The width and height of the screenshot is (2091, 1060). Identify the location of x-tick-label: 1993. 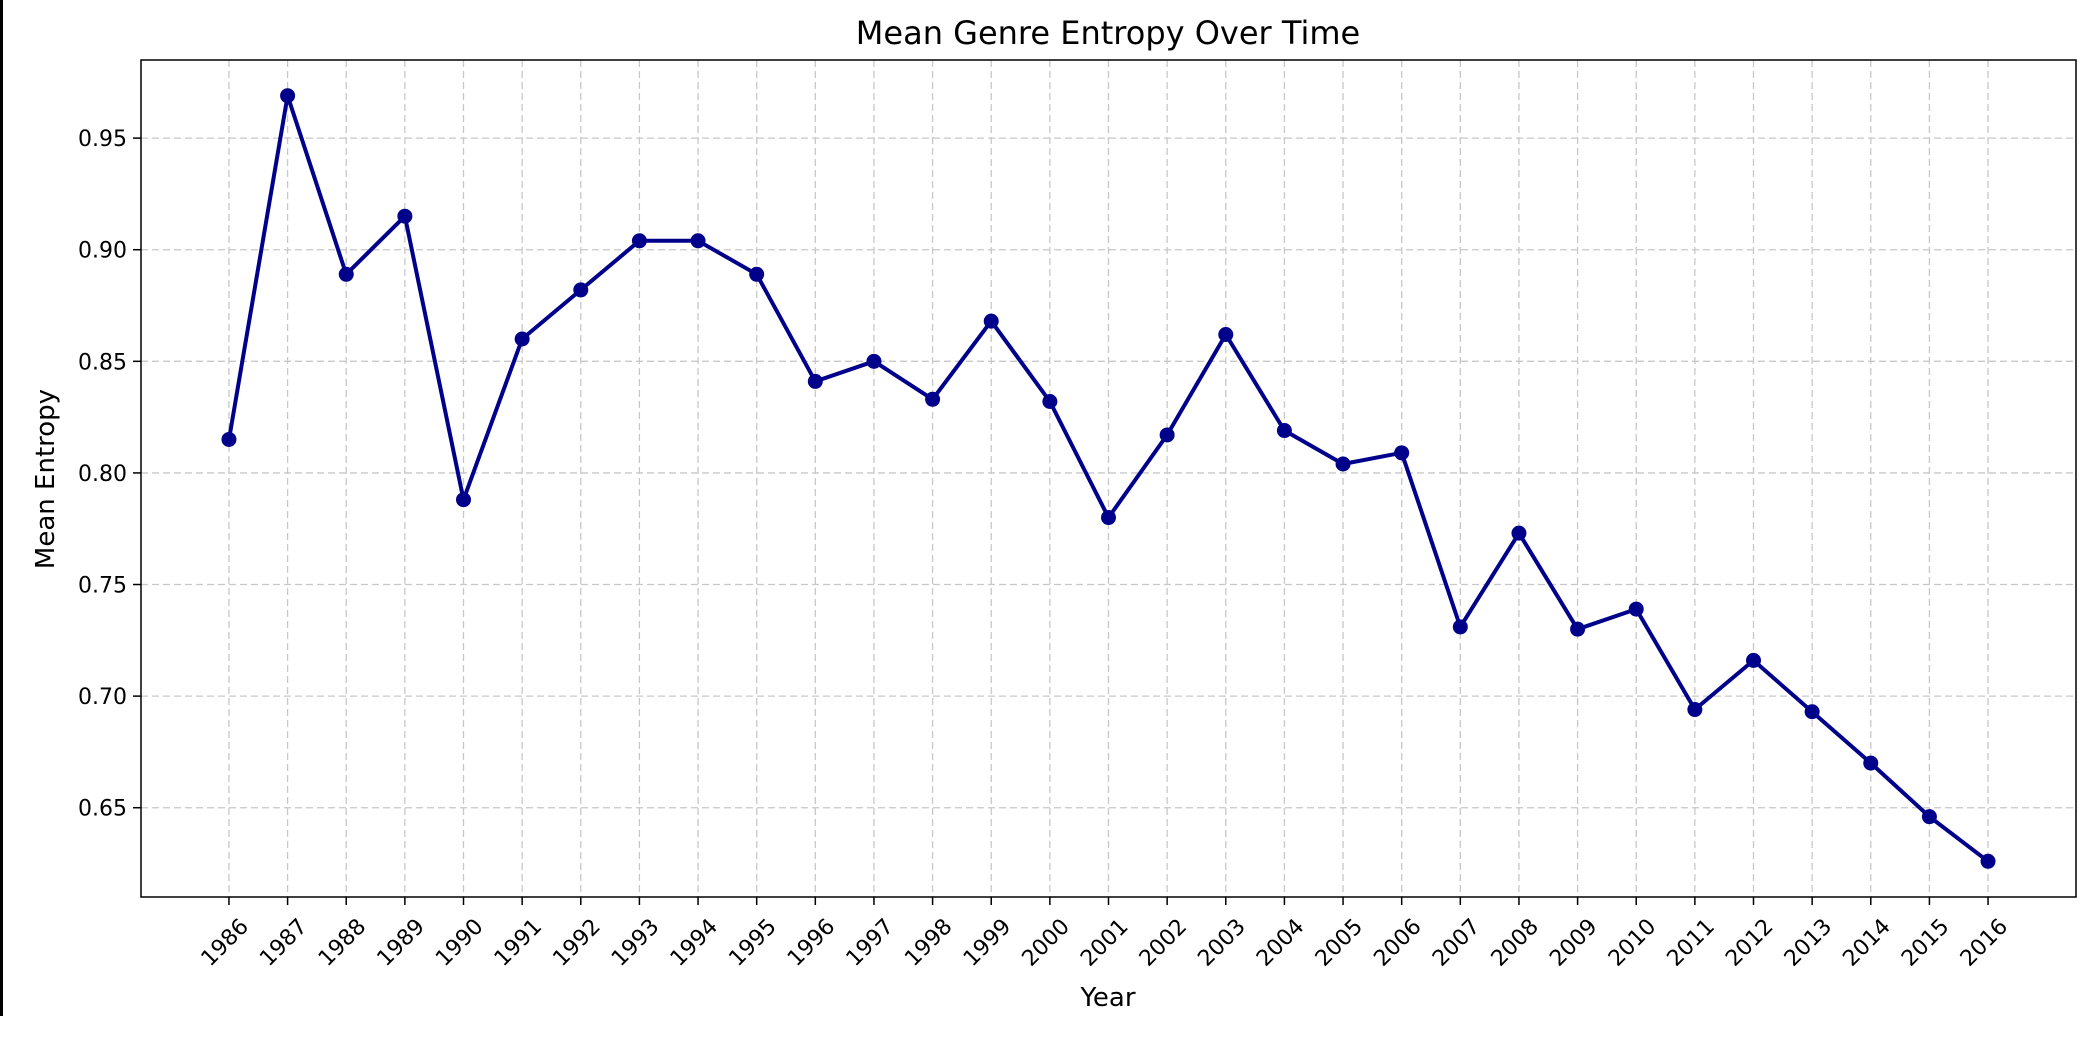
(635, 942).